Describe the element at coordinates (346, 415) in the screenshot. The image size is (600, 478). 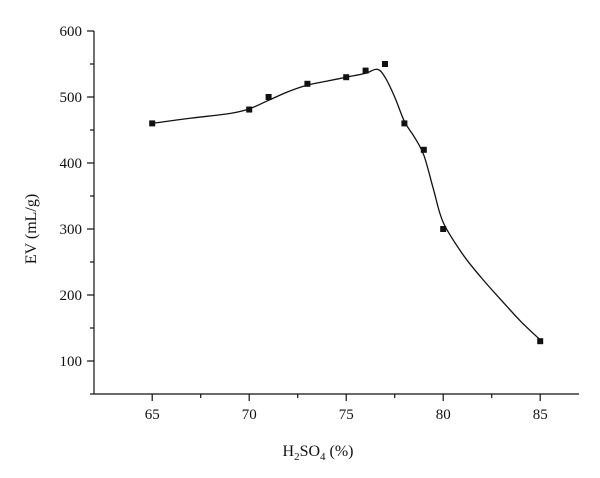
I see `x-tick-label: 75` at that location.